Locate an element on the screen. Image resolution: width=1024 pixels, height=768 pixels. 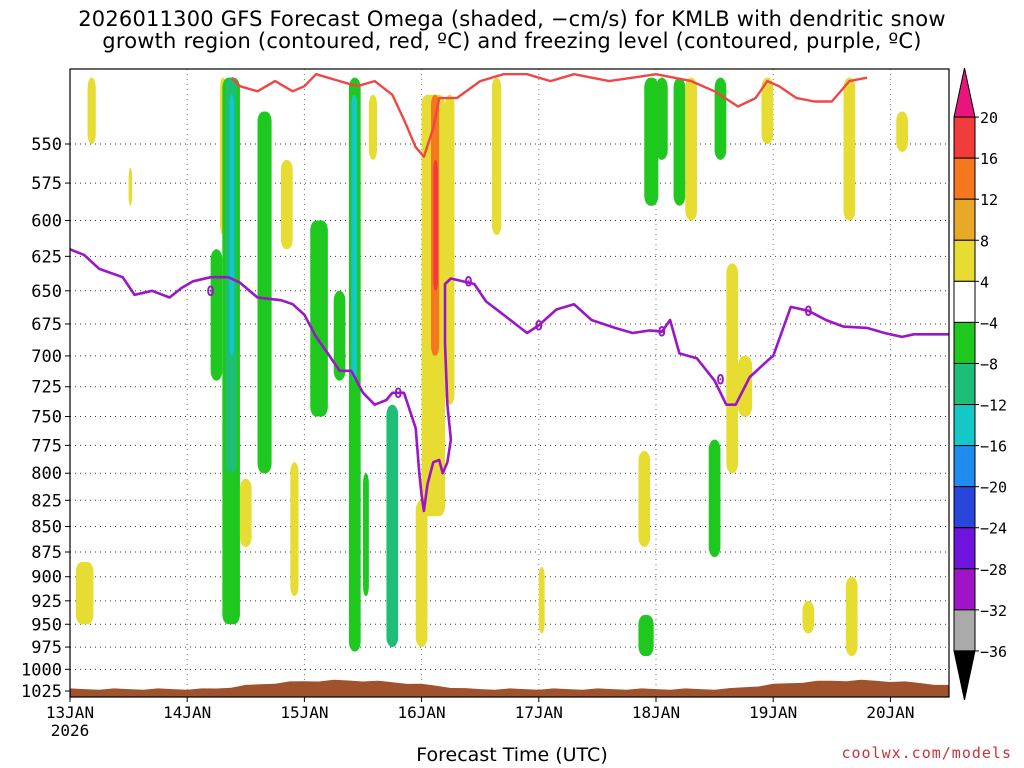
x-tick-label: 19JAN is located at coordinates (773, 712).